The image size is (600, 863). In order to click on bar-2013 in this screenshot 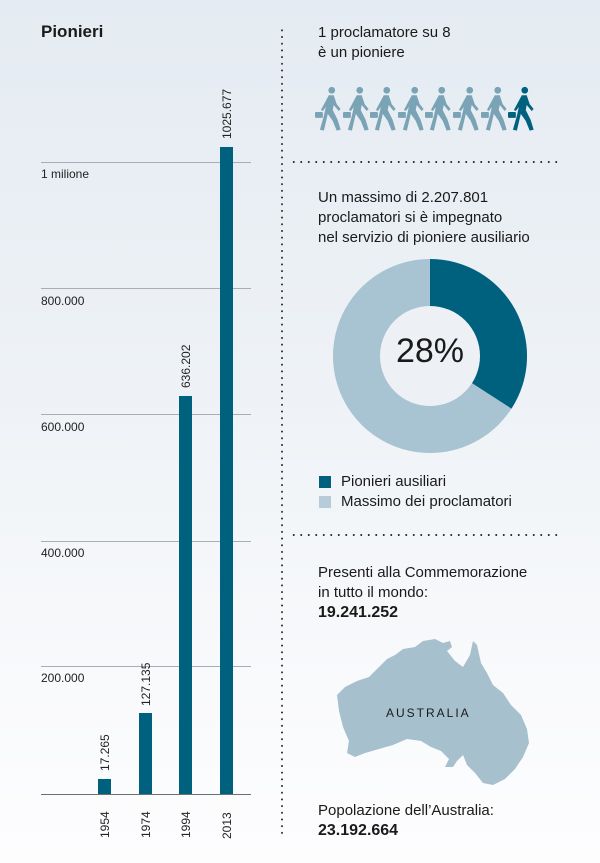, I will do `click(226, 470)`.